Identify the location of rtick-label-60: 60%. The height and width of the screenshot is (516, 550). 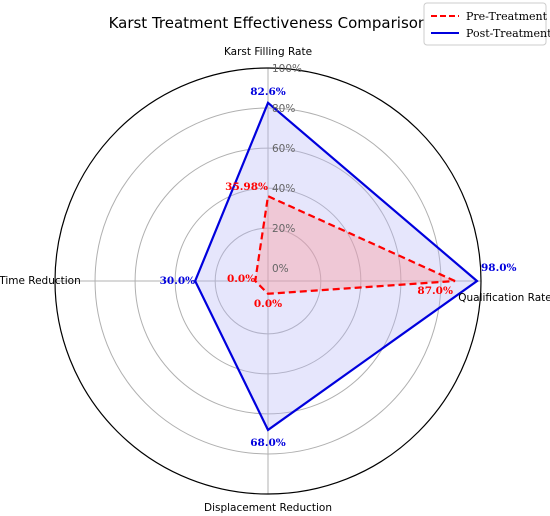
(283, 149).